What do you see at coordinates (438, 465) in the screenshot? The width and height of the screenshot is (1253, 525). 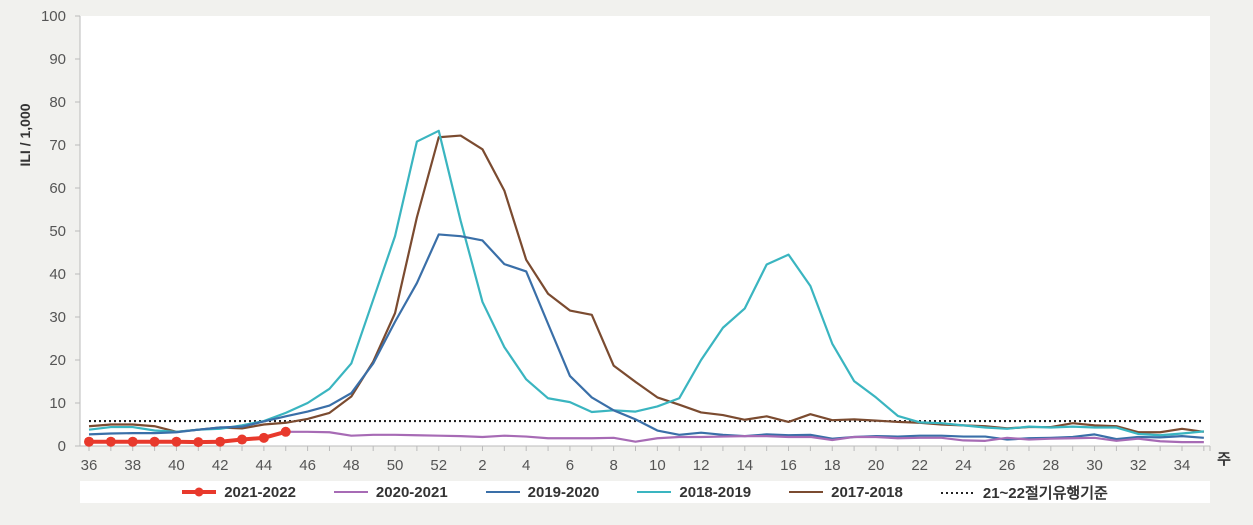 I see `x-tick-label: 52` at bounding box center [438, 465].